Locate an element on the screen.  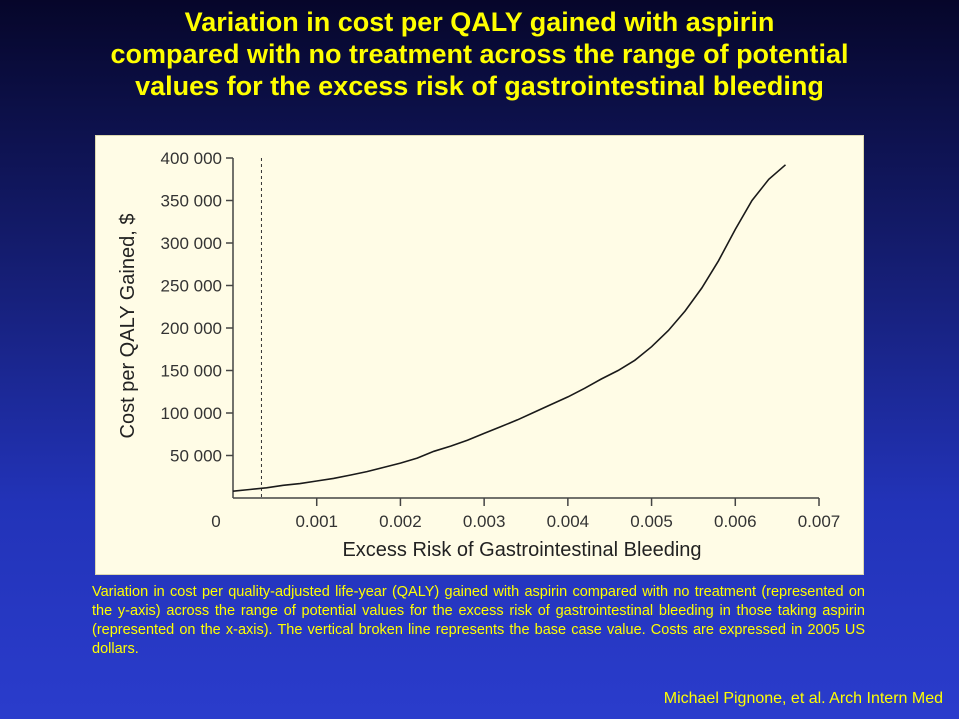
x-tick-label: 0.006 is located at coordinates (735, 521).